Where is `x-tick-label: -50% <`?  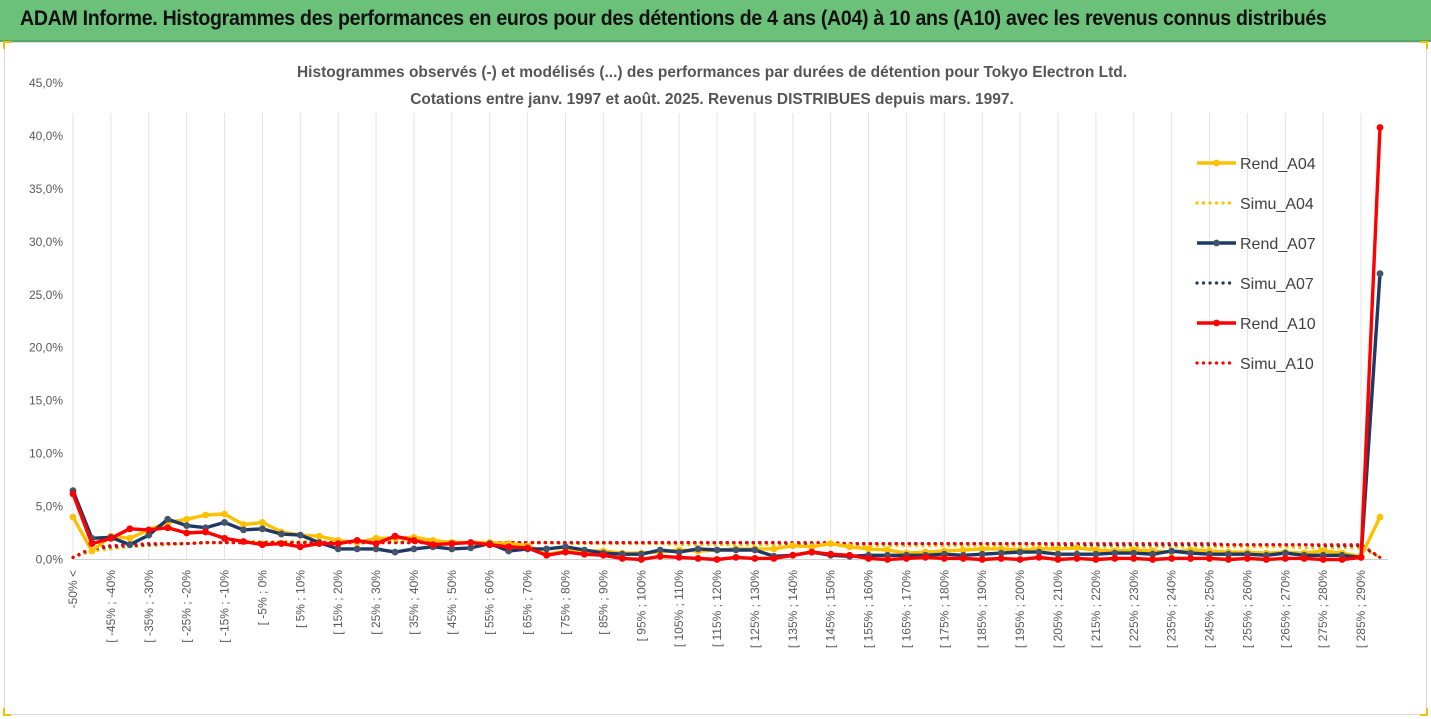 x-tick-label: -50% < is located at coordinates (73, 589).